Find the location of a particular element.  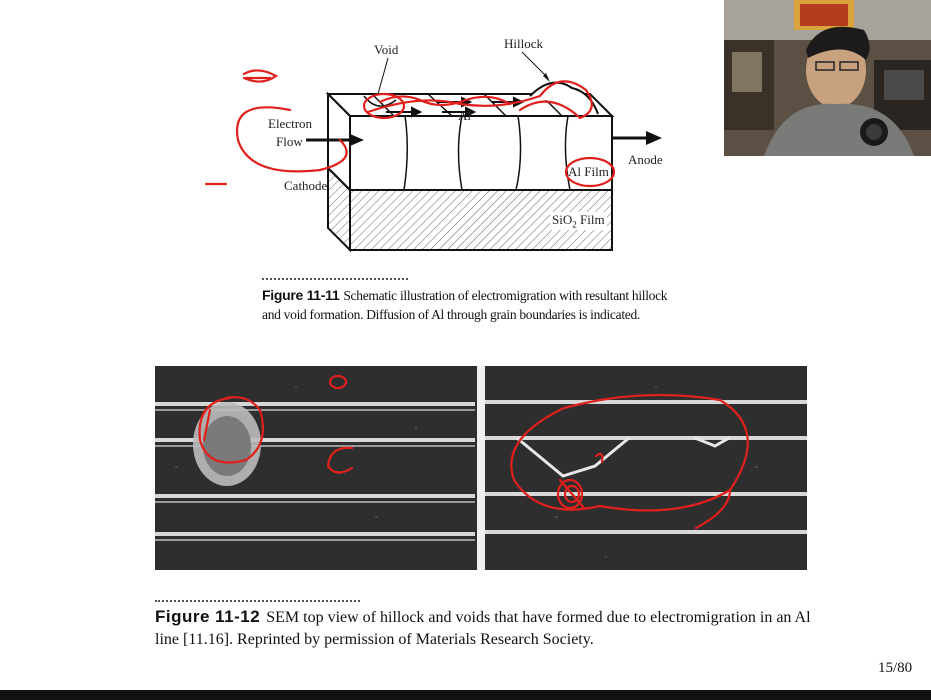

label-void: Void is located at coordinates (386, 49).